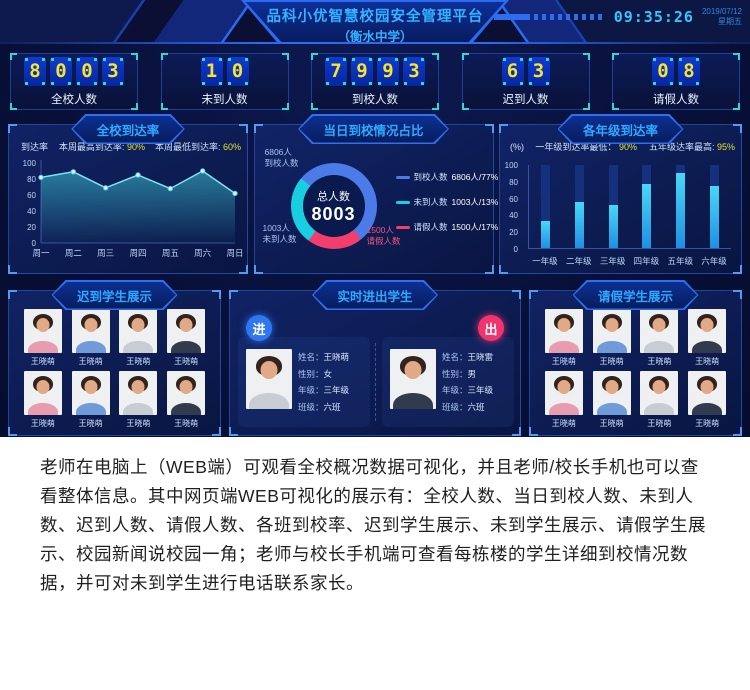 This screenshot has width=750, height=690. I want to click on stat-label: 到校人数, so click(375, 99).